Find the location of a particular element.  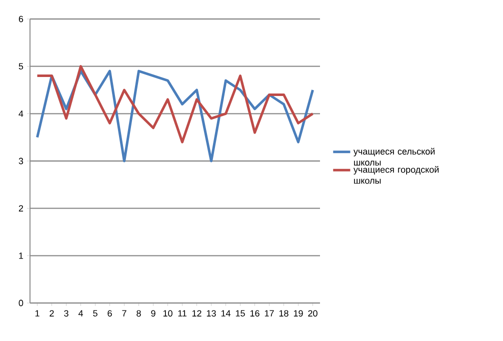

x-tick-label: 4 is located at coordinates (80, 313).